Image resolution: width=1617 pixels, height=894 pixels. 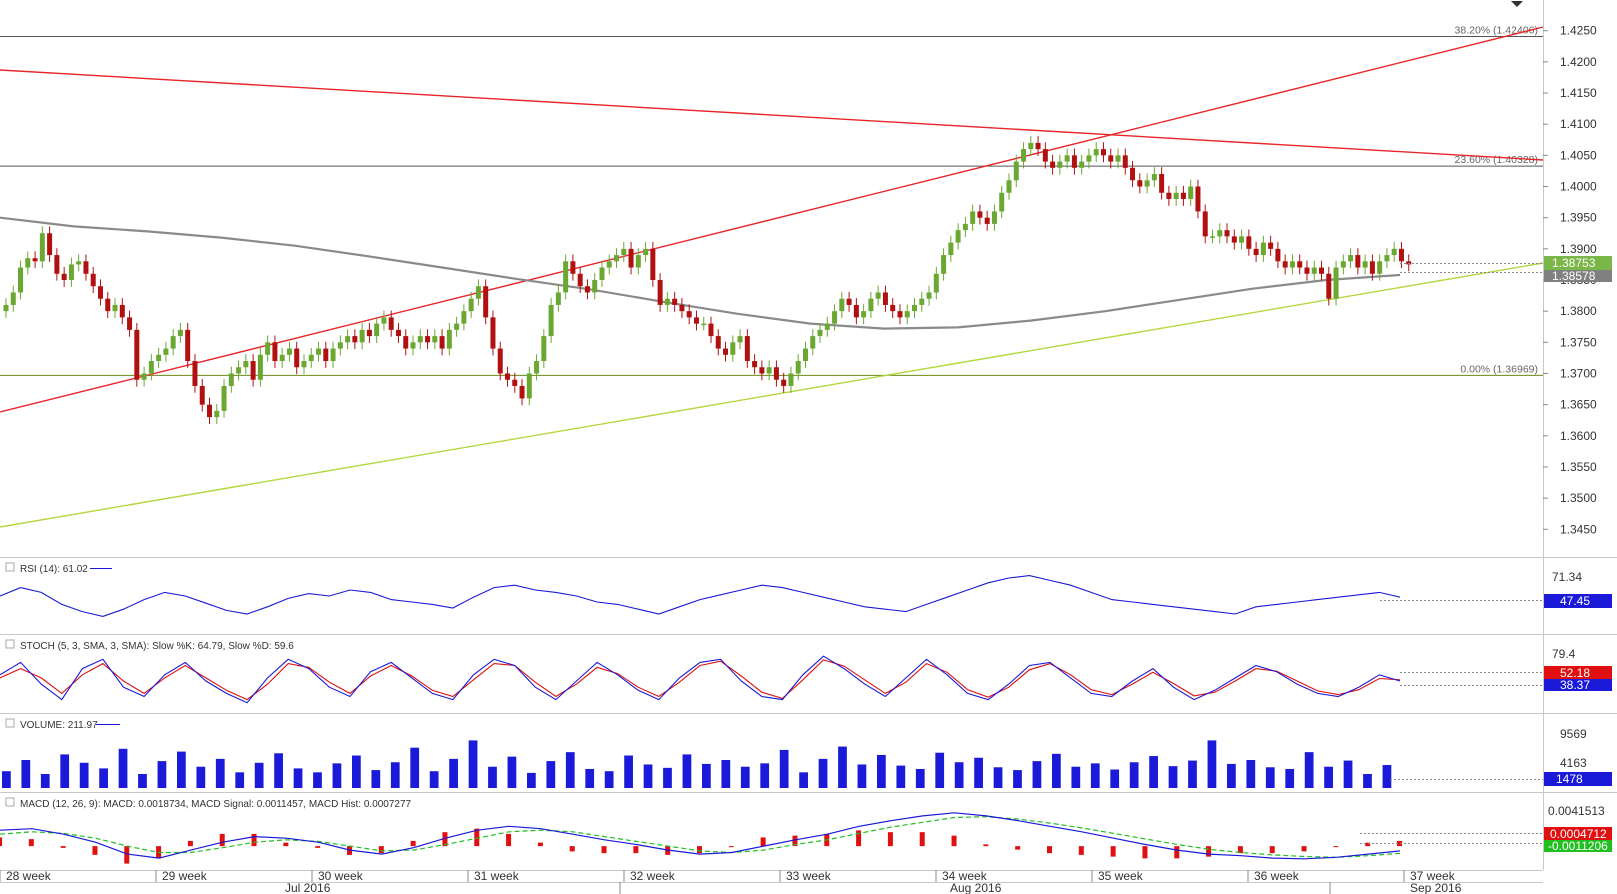 I want to click on fib-level-label: 23.60% (1.40328), so click(x=1496, y=160).